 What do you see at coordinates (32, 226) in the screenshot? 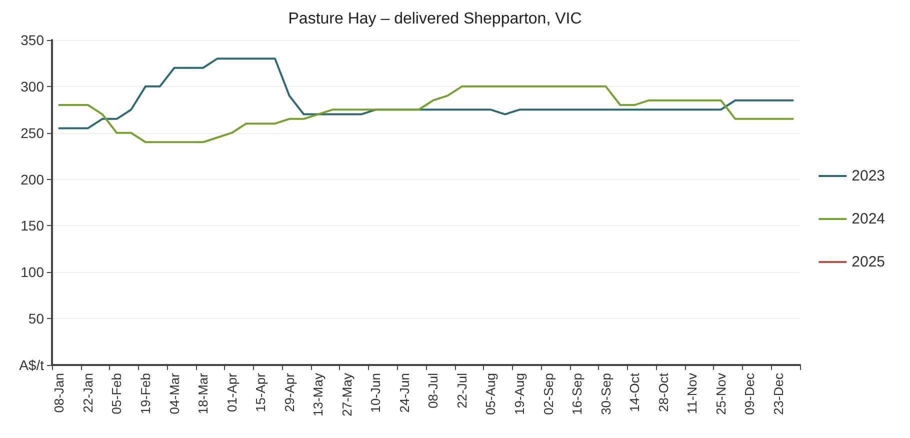
I see `y-tick-label: 150` at bounding box center [32, 226].